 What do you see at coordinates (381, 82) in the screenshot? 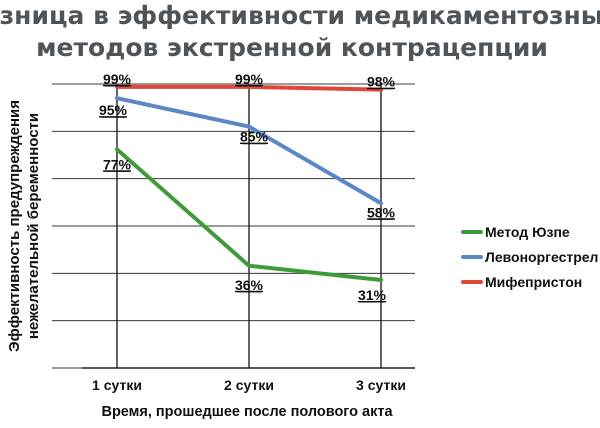
I see `data-label: 98%` at bounding box center [381, 82].